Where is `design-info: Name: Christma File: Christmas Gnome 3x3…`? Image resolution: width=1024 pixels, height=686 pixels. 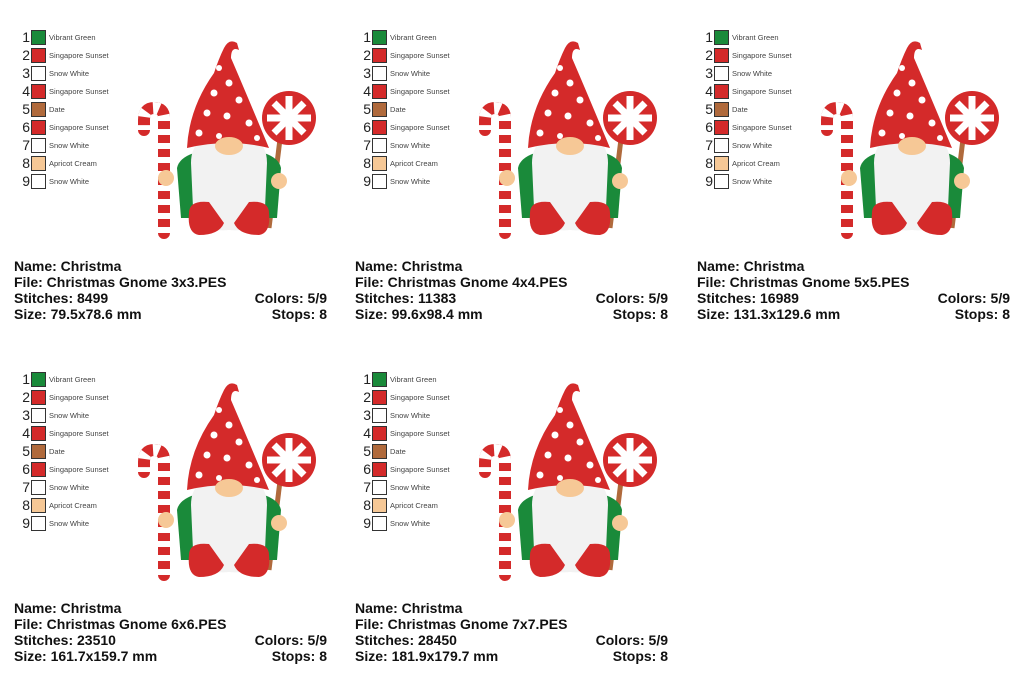
design-info: Name: Christma File: Christmas Gnome 3x3… is located at coordinates (170, 290).